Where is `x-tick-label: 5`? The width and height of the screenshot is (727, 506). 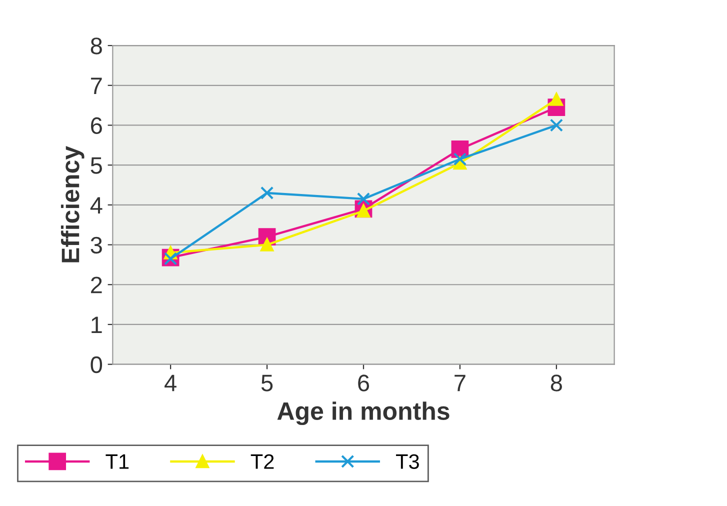
x-tick-label: 5 is located at coordinates (267, 383).